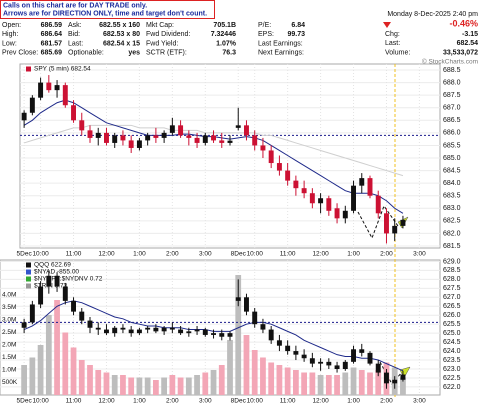 Image resolution: width=480 pixels, height=406 pixels. I want to click on quote-value: 6.84, so click(298, 25).